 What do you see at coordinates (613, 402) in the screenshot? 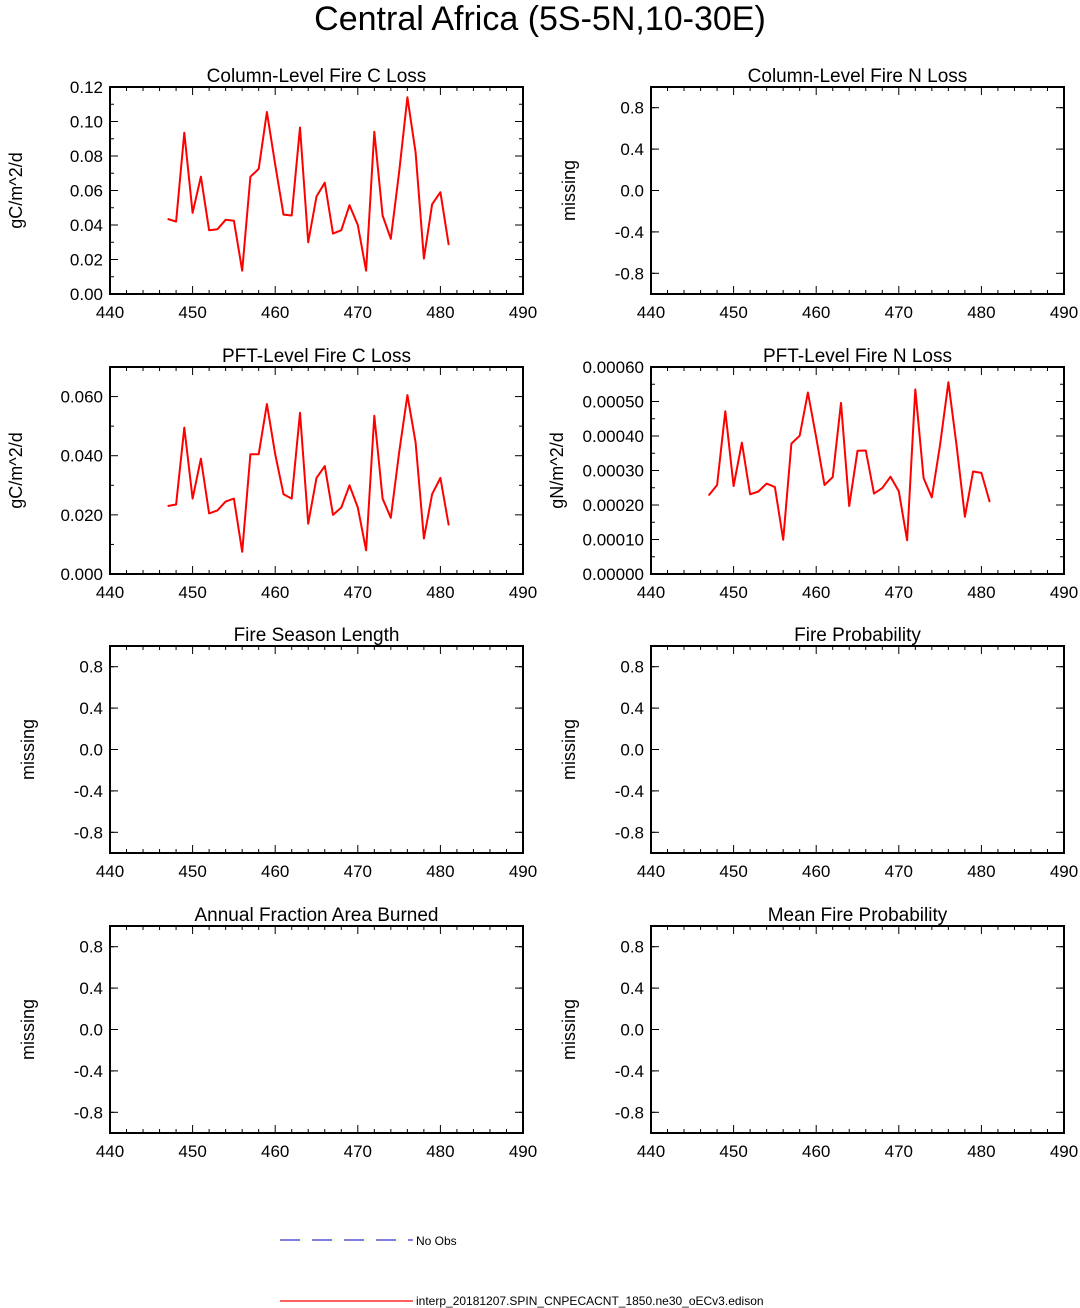
I see `y-tick-label: 0.00050` at bounding box center [613, 402].